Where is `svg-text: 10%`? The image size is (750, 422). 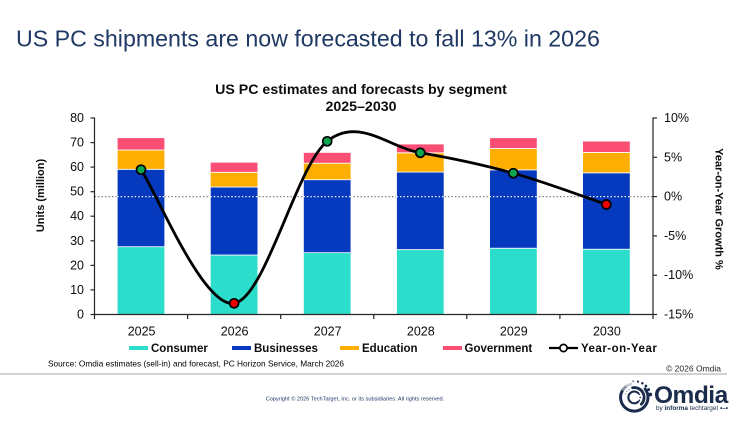 svg-text: 10% is located at coordinates (676, 118).